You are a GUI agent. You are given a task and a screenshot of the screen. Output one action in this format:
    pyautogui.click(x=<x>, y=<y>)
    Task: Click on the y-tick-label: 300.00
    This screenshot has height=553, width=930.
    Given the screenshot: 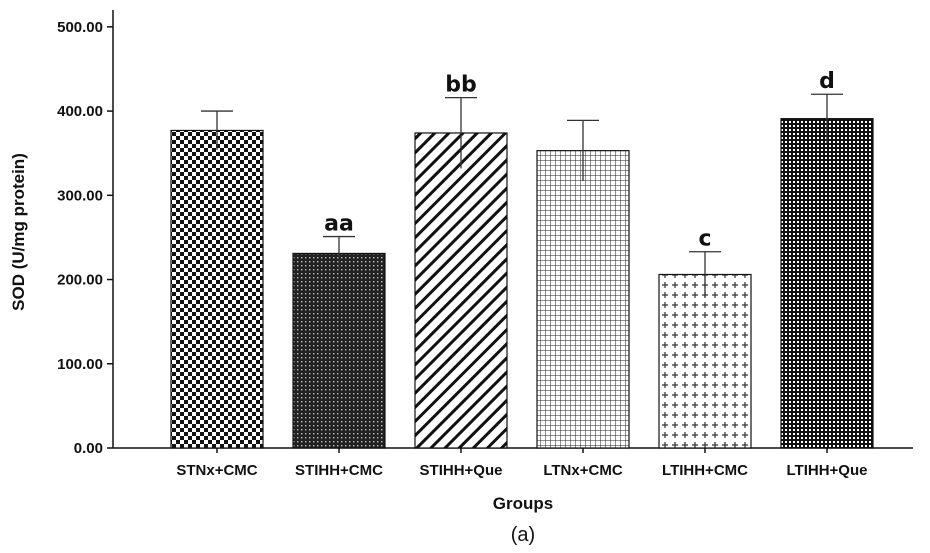 What is the action you would take?
    pyautogui.click(x=80, y=195)
    